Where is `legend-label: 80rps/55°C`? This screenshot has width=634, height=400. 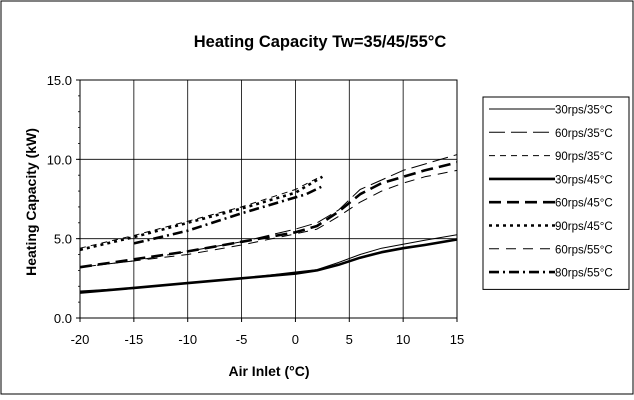 legend-label: 80rps/55°C is located at coordinates (584, 274).